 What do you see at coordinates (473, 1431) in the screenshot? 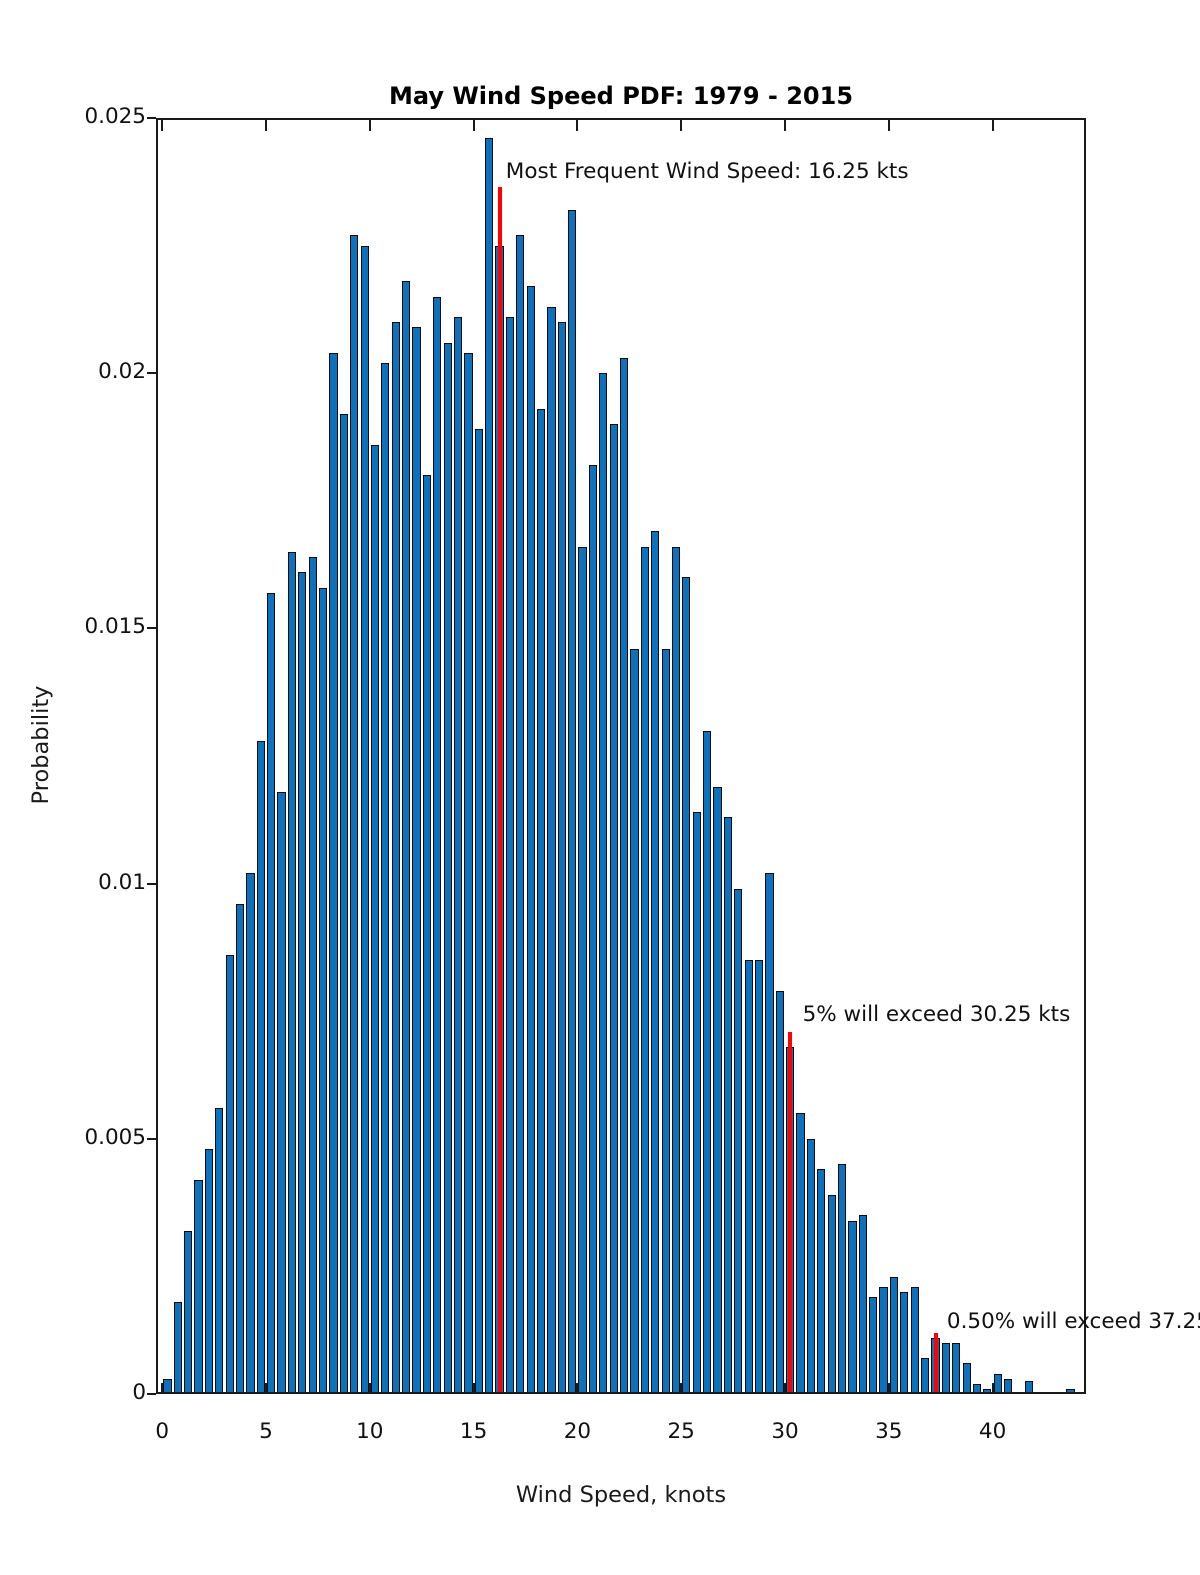
I see `x-tick-label: 15` at bounding box center [473, 1431].